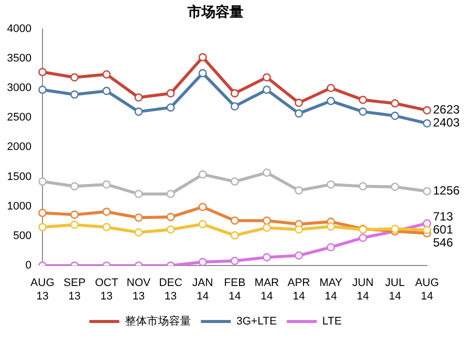  What do you see at coordinates (443, 242) in the screenshot?
I see `data-label: 546` at bounding box center [443, 242].